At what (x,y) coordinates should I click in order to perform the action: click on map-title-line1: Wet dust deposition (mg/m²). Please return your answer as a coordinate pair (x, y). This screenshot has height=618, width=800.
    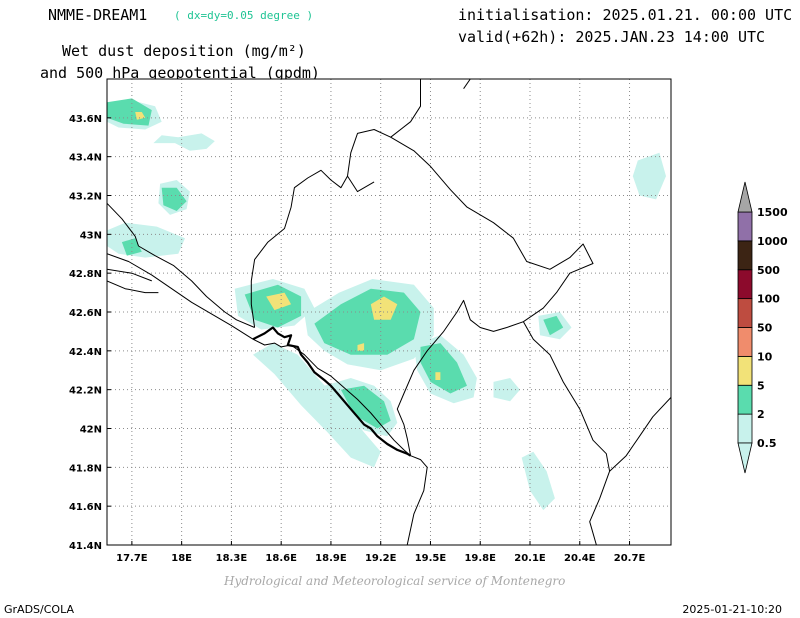
    Looking at the image, I should click on (184, 51).